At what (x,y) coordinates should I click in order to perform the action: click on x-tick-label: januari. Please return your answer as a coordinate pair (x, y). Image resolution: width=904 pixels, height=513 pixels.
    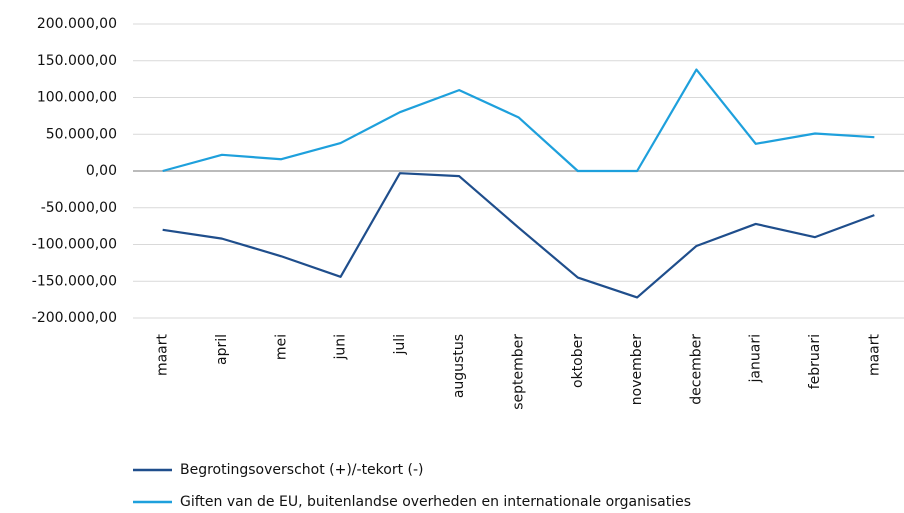
    Looking at the image, I should click on (756, 358).